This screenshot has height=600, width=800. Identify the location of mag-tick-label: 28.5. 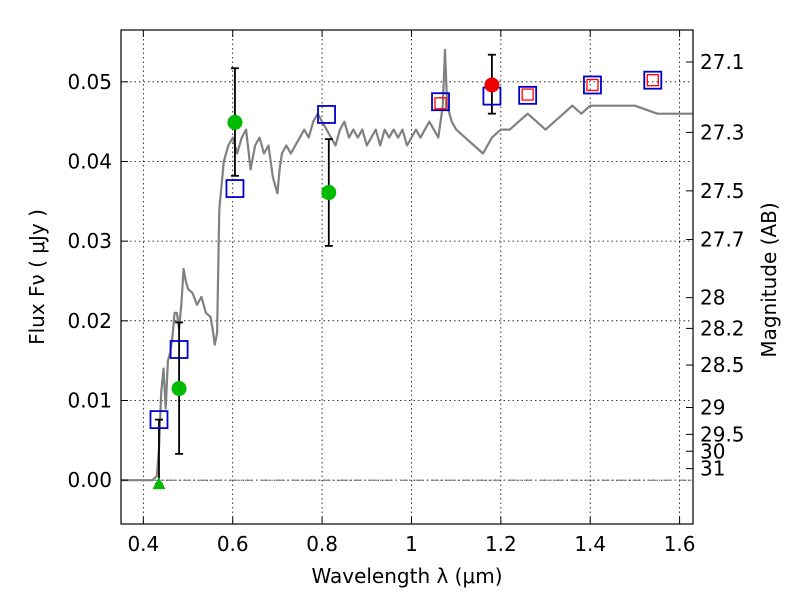
(722, 365).